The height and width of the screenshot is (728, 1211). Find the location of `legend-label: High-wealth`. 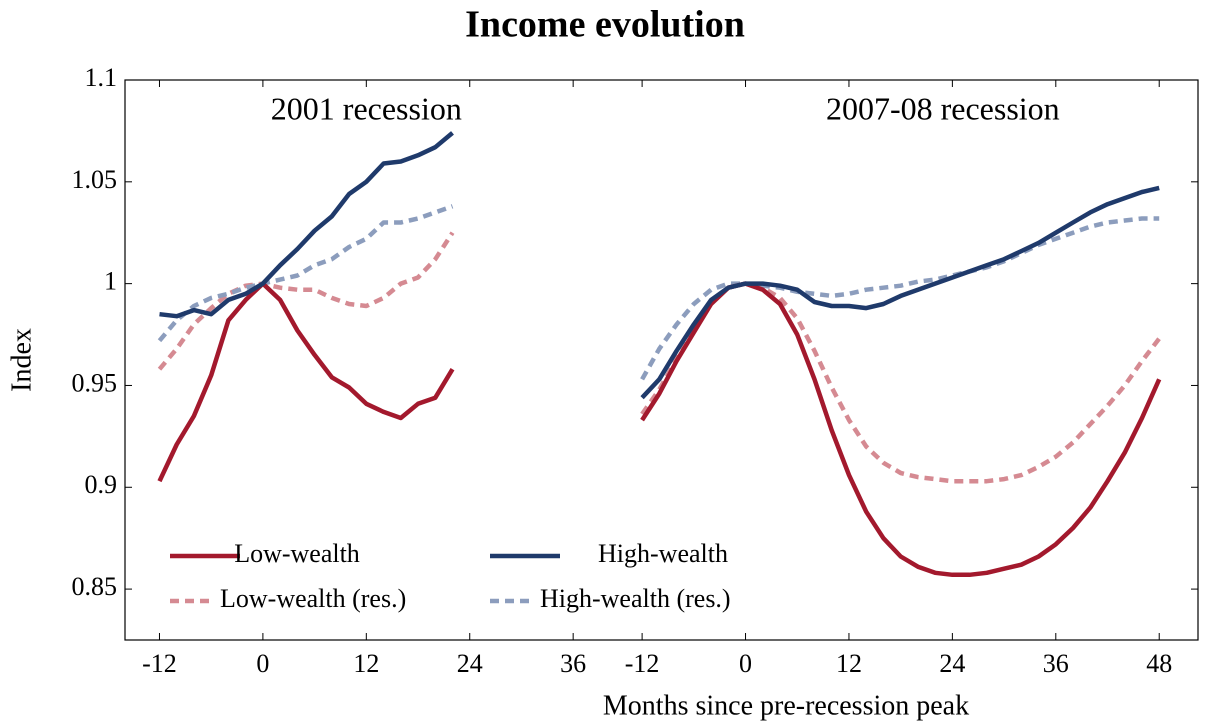

legend-label: High-wealth is located at coordinates (663, 553).